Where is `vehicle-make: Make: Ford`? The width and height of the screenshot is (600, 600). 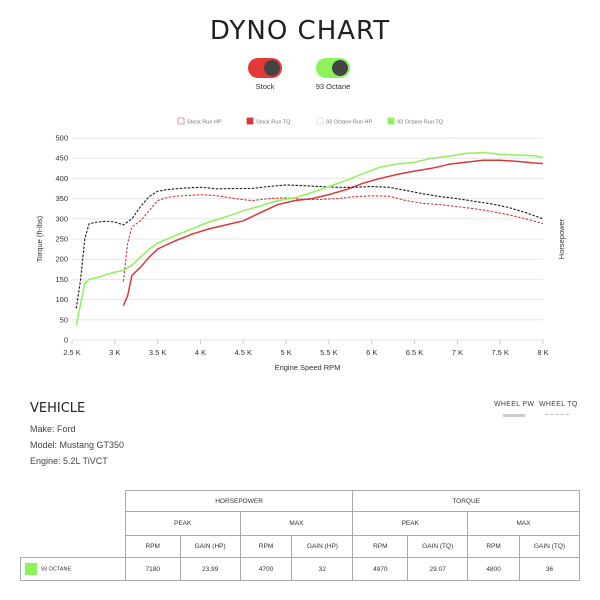
vehicle-make: Make: Ford is located at coordinates (53, 429).